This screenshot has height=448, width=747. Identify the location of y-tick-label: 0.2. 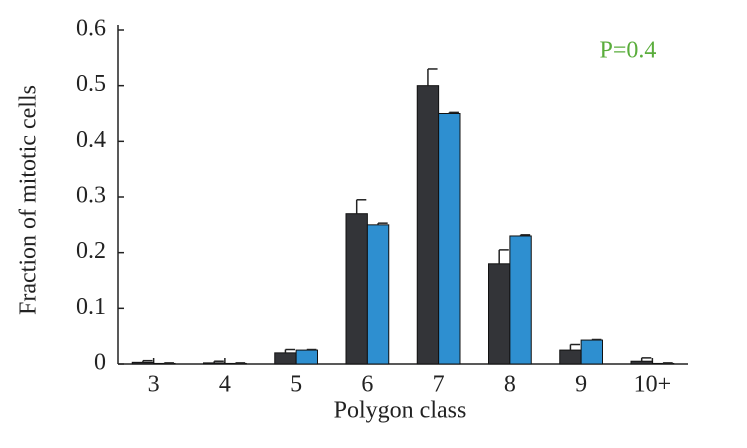
(91, 251).